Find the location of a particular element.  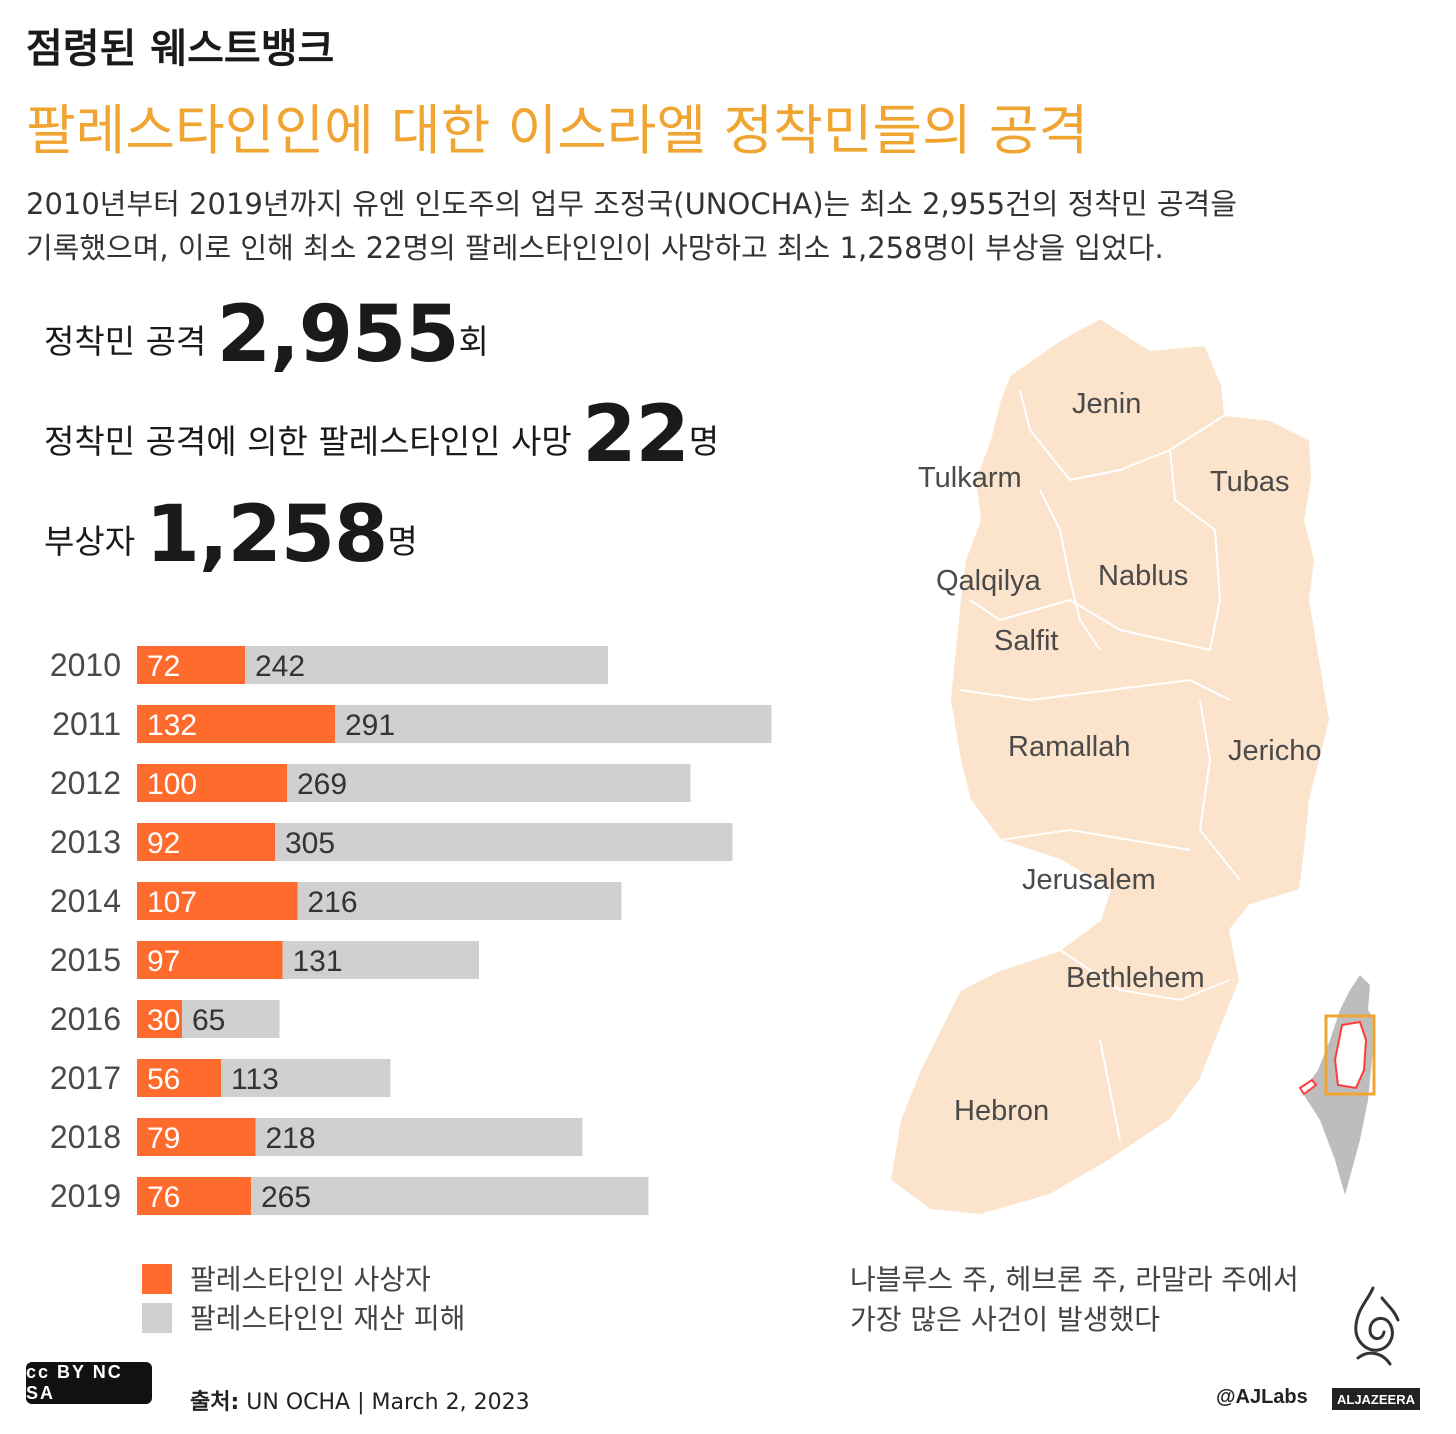

inset-map is located at coordinates (1337, 1085).